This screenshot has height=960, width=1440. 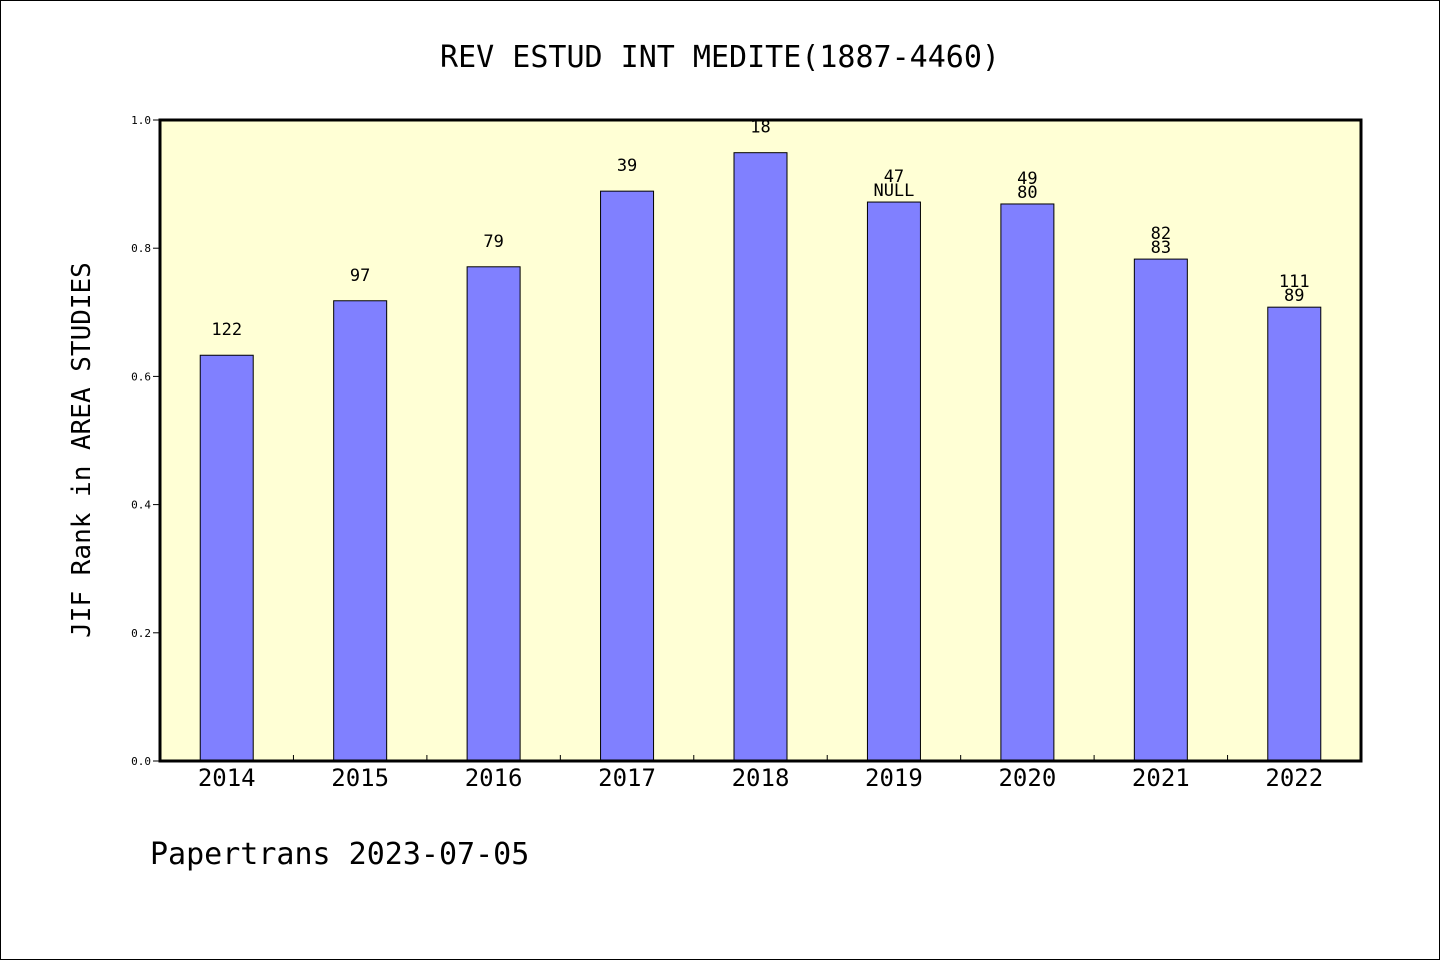 What do you see at coordinates (145, 441) in the screenshot?
I see `y-axis-ticks: 0.0 0.2 0.4 0.6 0.8 1.0` at bounding box center [145, 441].